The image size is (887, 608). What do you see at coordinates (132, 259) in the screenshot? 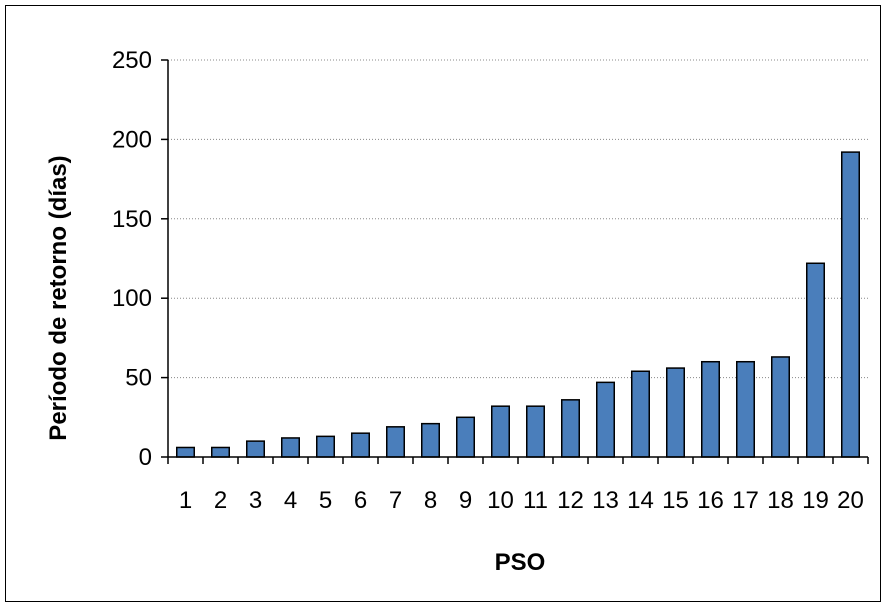
I see `y-tick-labels: 0 50 100 150 200 250` at bounding box center [132, 259].